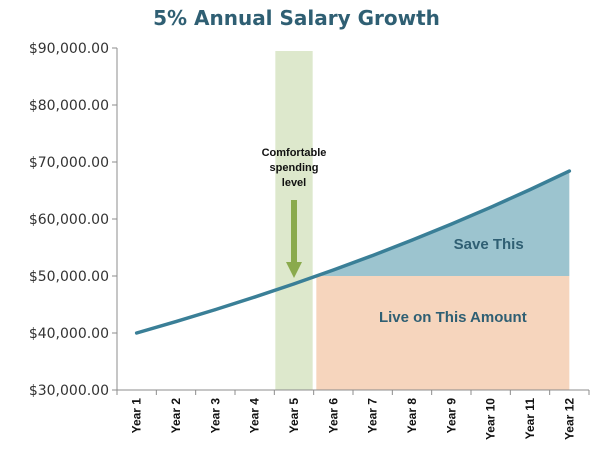  Describe the element at coordinates (69, 334) in the screenshot. I see `y-tick-label: $40,000.00` at that location.